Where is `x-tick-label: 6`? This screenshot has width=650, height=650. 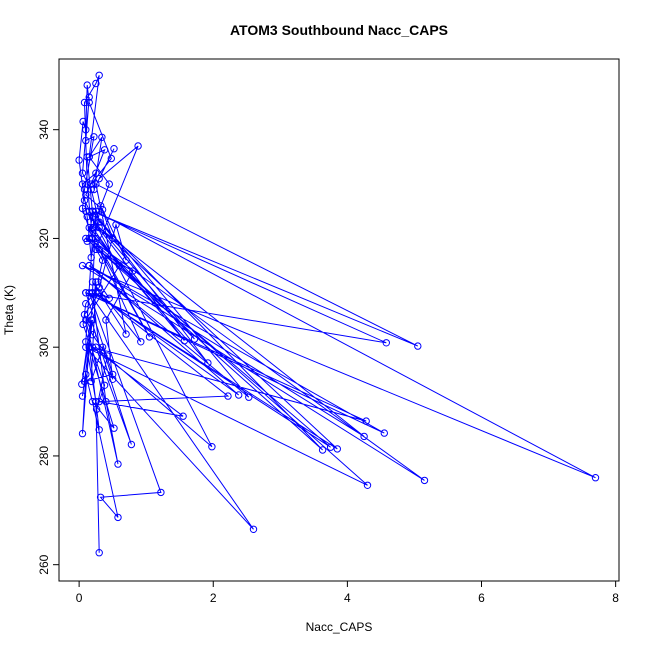
x-tick-label: 6 is located at coordinates (481, 598).